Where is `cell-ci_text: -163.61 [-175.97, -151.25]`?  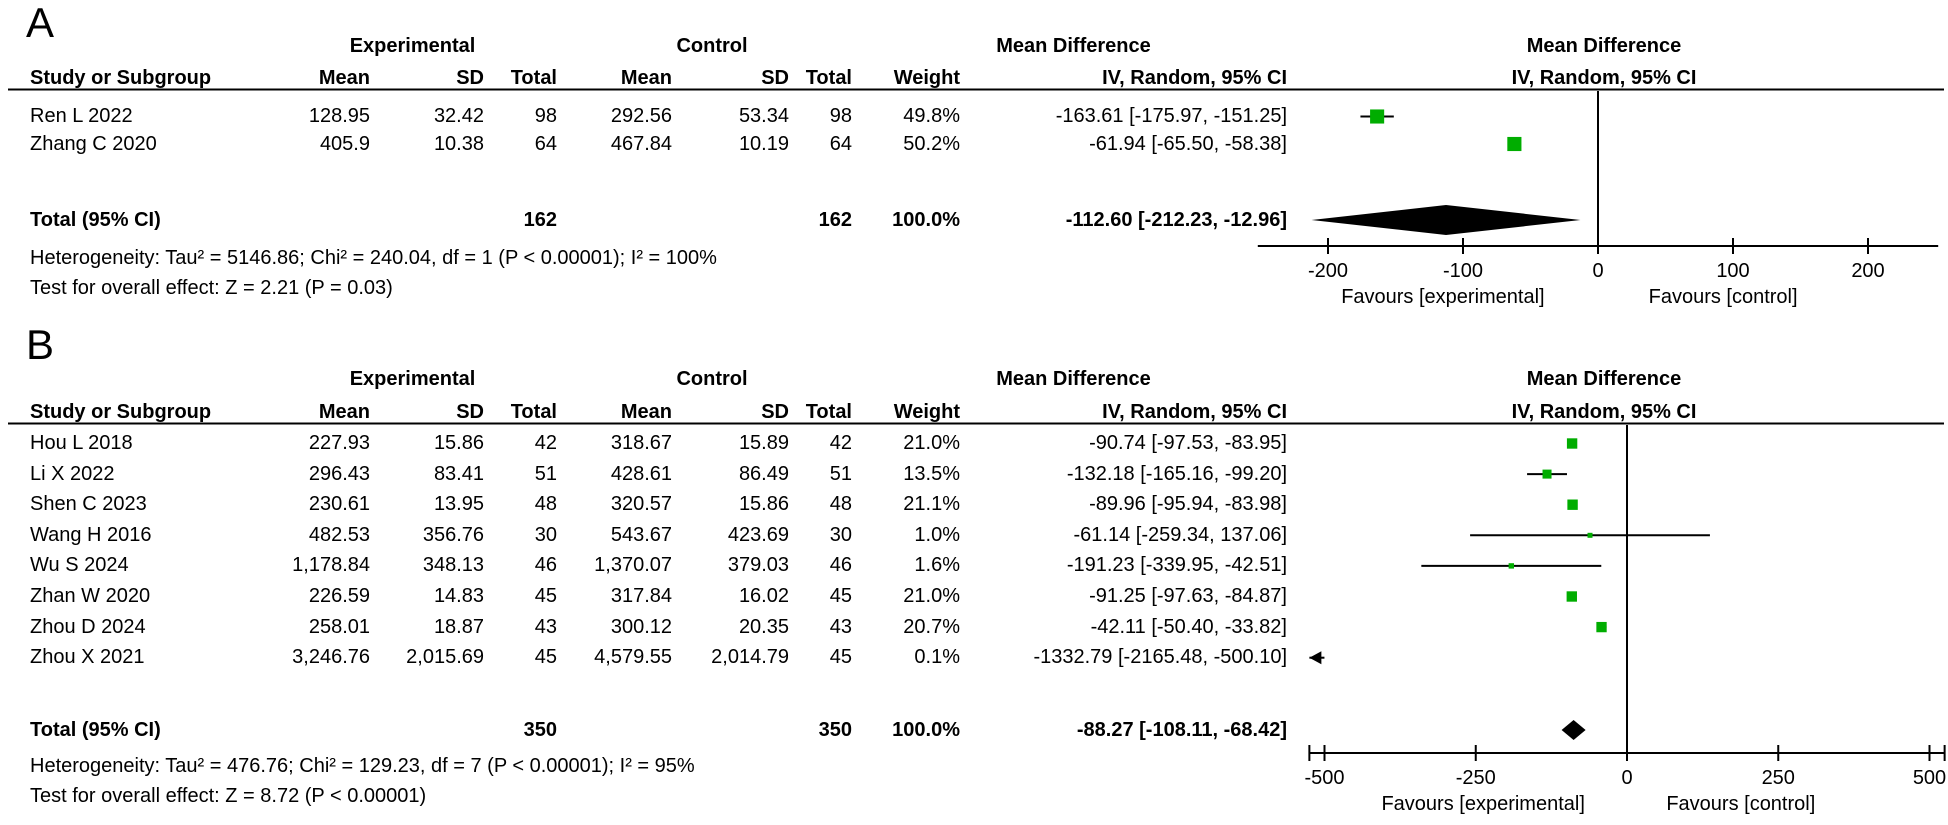
cell-ci_text: -163.61 [-175.97, -151.25] is located at coordinates (1171, 116).